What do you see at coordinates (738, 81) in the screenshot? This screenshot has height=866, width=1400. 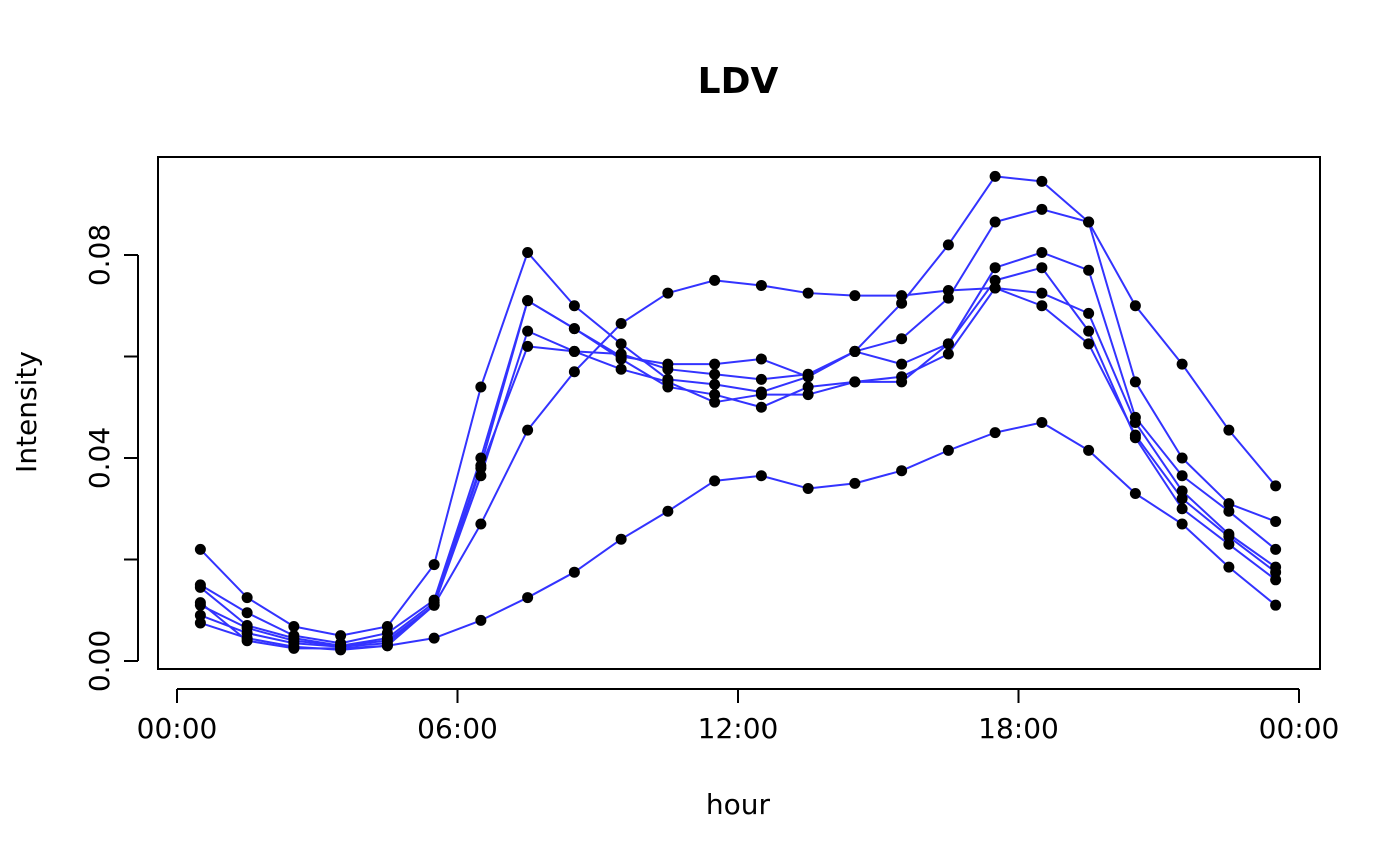 I see `chart-title: LDV` at bounding box center [738, 81].